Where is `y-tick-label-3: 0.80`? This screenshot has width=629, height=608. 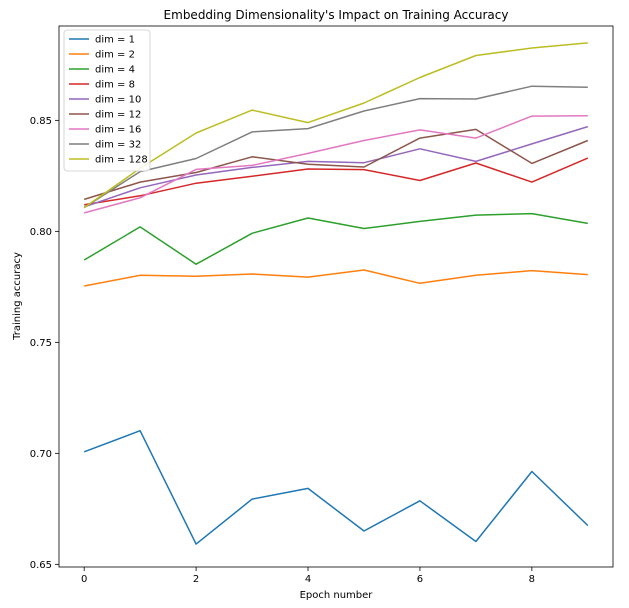 y-tick-label-3: 0.80 is located at coordinates (41, 232).